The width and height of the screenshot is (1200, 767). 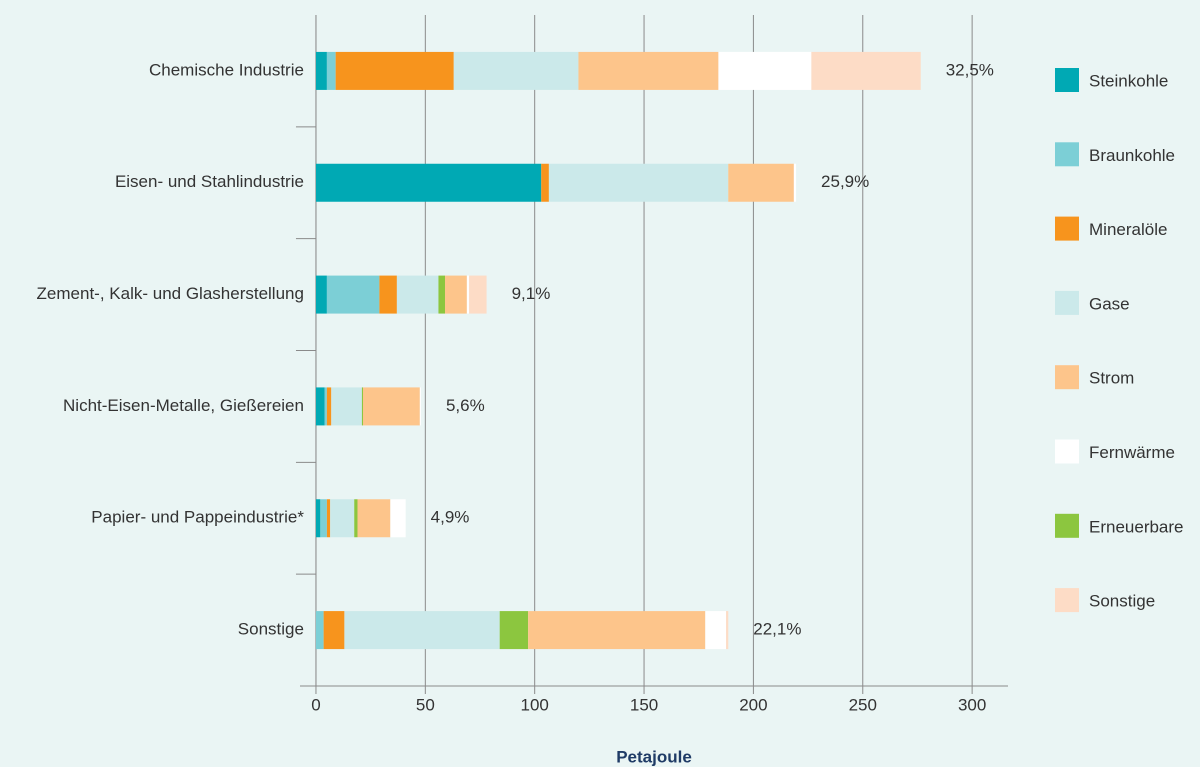 I want to click on x-tick-label: 50, so click(x=425, y=704).